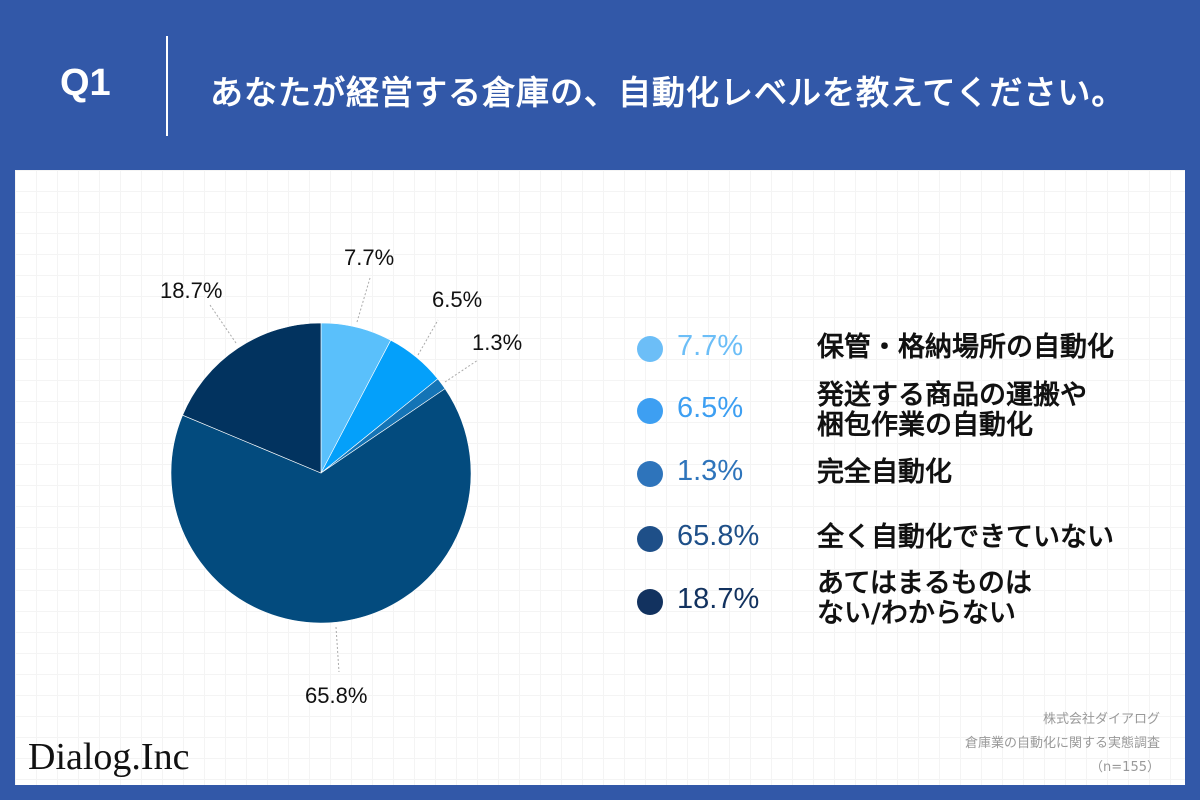 Image resolution: width=1200 pixels, height=800 pixels. What do you see at coordinates (109, 757) in the screenshot?
I see `company-logo: Dialog.Inc` at bounding box center [109, 757].